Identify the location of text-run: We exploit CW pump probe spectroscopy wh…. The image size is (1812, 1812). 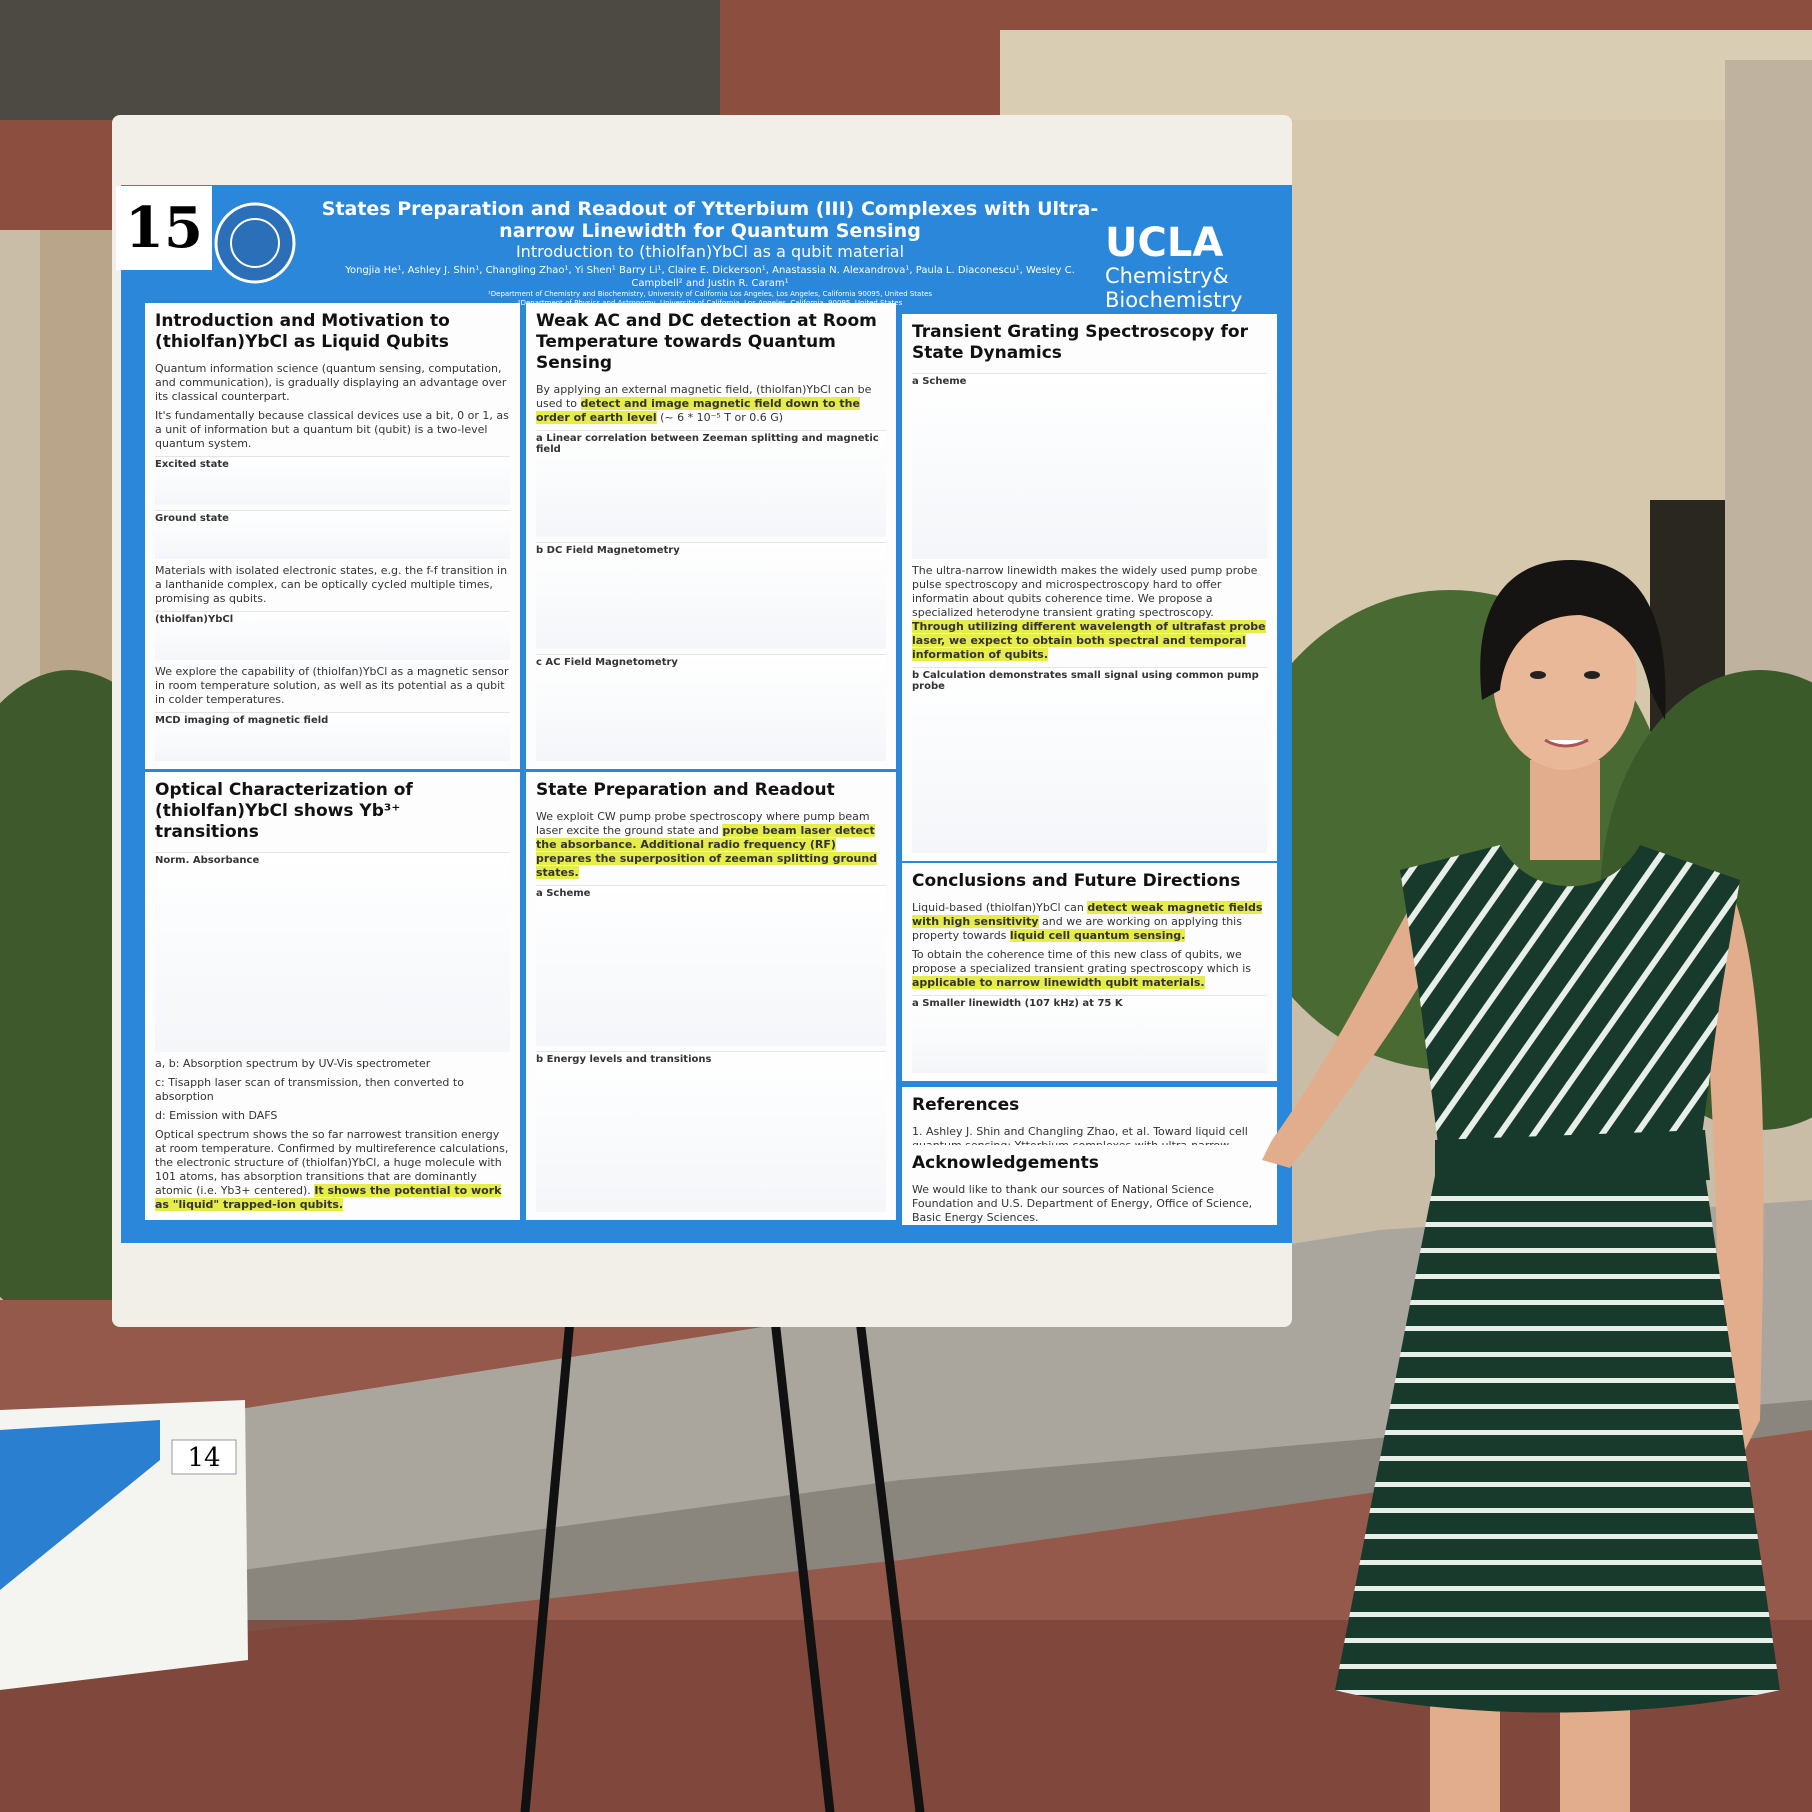
(703, 823).